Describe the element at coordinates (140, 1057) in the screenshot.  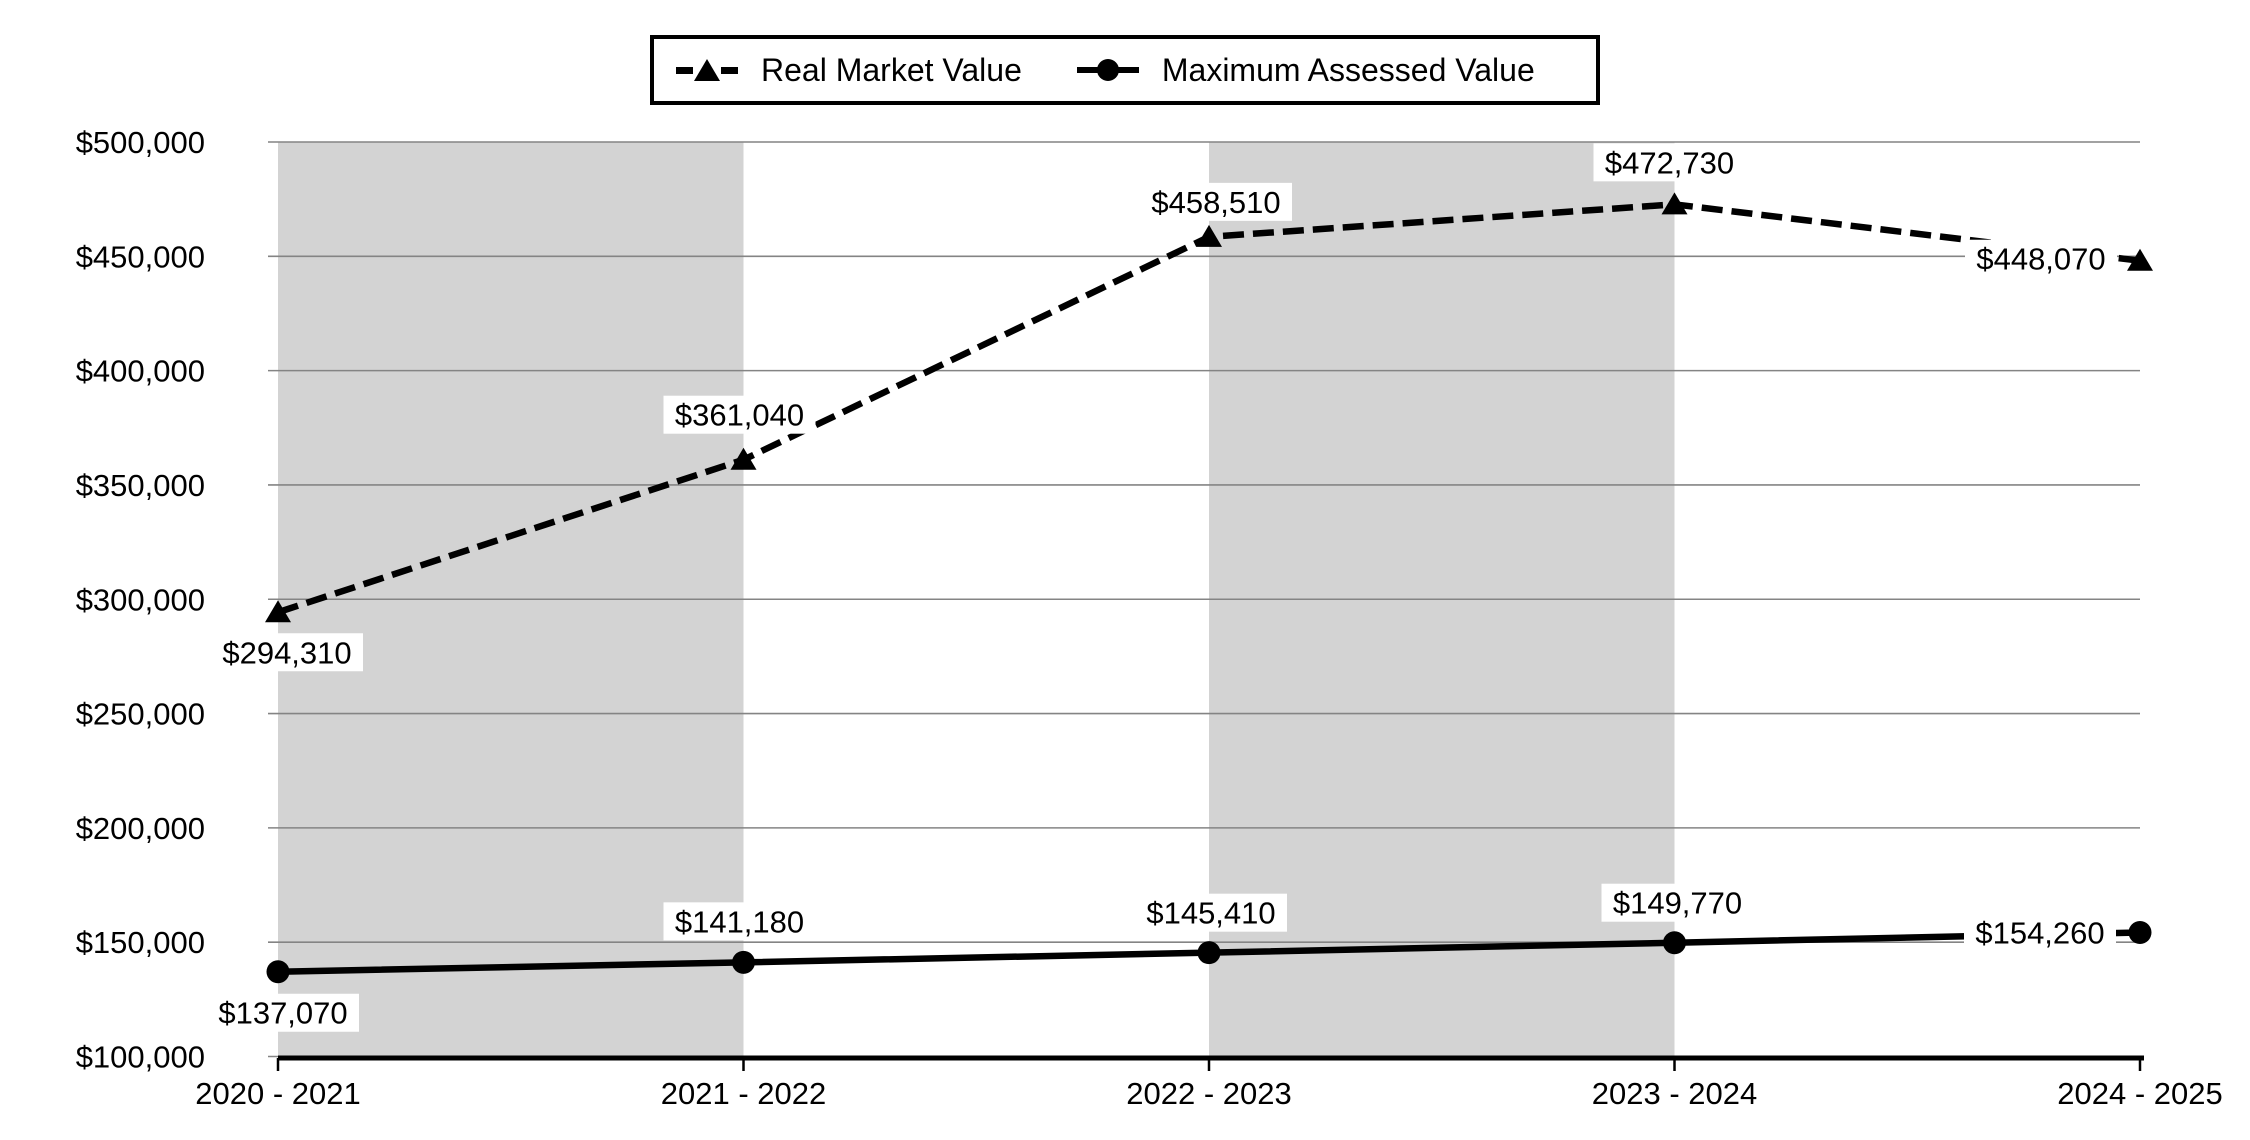
I see `y-axis-tick-label: $100,000` at that location.